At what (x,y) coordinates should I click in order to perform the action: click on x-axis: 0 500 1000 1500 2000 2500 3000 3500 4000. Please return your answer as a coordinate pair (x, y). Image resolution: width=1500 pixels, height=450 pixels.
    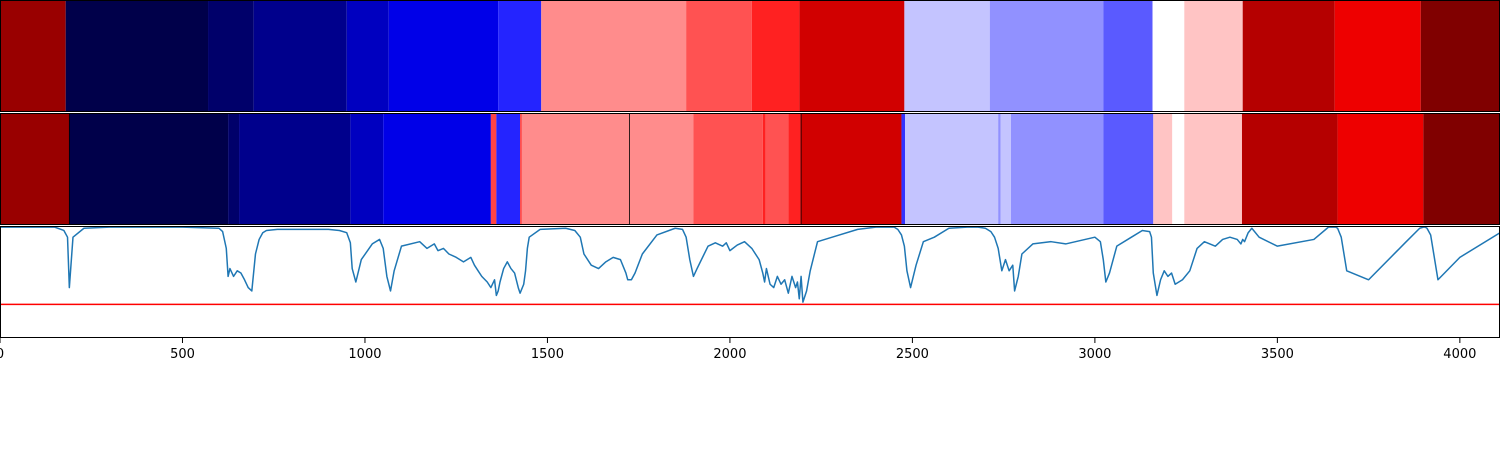
    Looking at the image, I should click on (738, 350).